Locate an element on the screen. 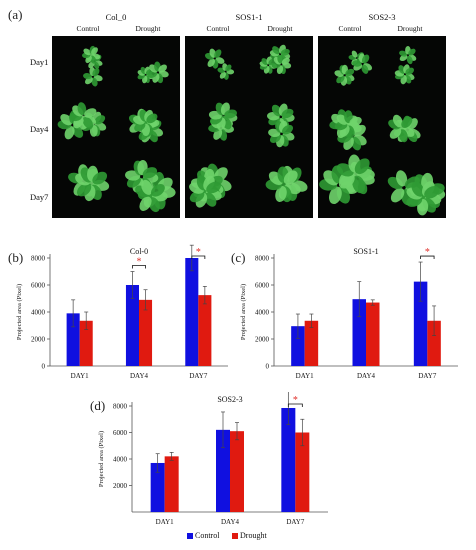 The width and height of the screenshot is (476, 550). photo-col0 is located at coordinates (116, 127).